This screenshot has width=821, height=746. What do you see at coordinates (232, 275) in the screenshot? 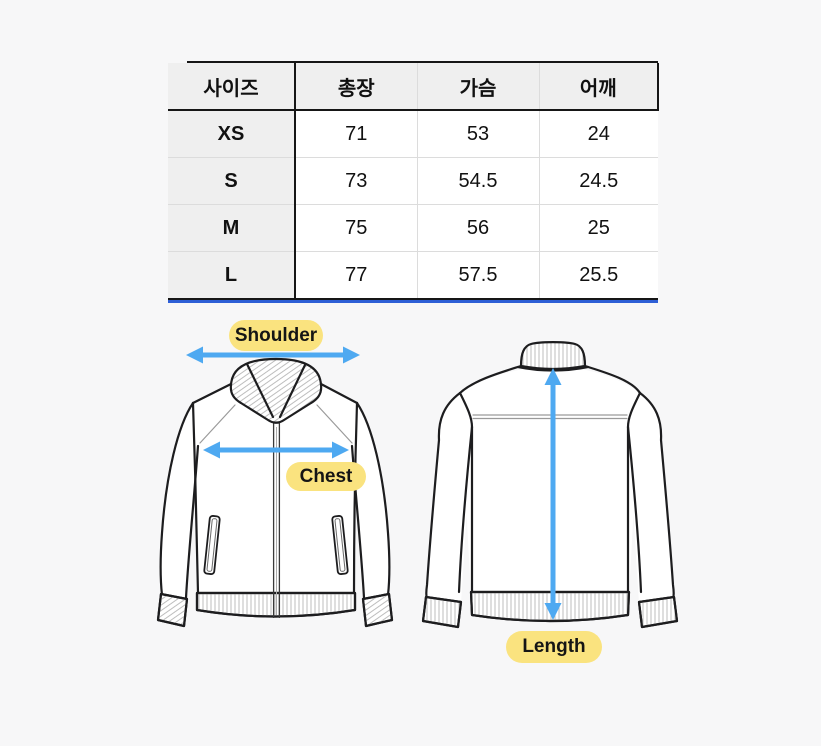
I see `row-label-l: L` at bounding box center [232, 275].